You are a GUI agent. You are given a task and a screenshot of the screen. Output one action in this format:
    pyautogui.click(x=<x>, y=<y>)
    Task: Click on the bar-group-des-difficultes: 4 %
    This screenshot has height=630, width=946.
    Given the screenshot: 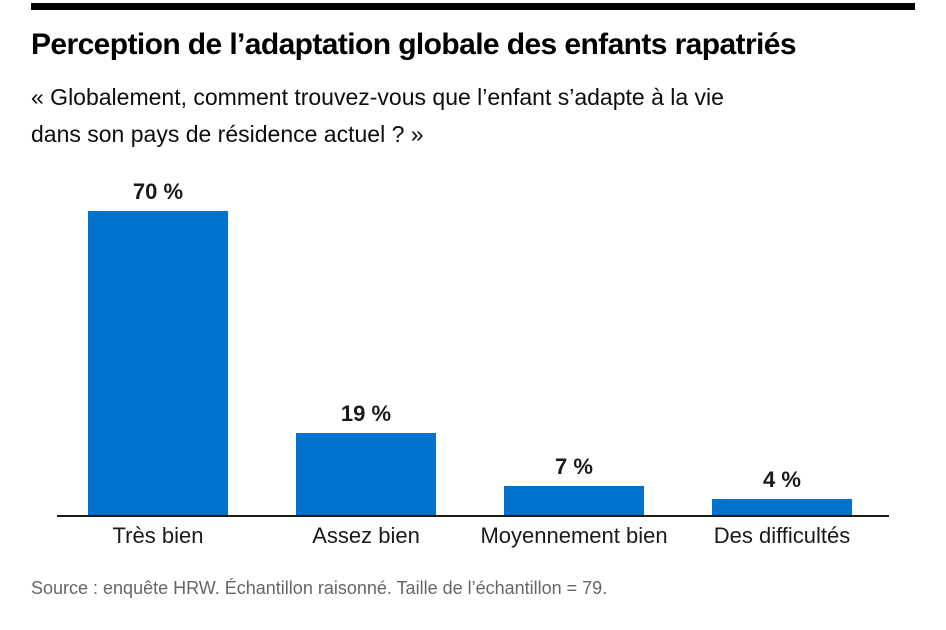 What is the action you would take?
    pyautogui.click(x=782, y=491)
    